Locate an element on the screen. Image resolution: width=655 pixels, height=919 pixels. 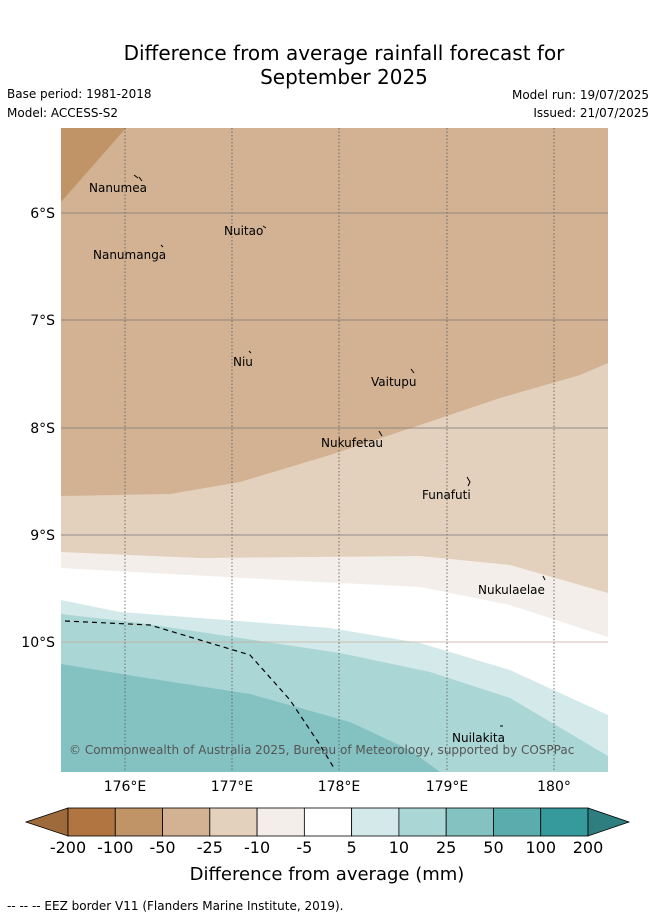
place-label: Nuitao is located at coordinates (243, 231).